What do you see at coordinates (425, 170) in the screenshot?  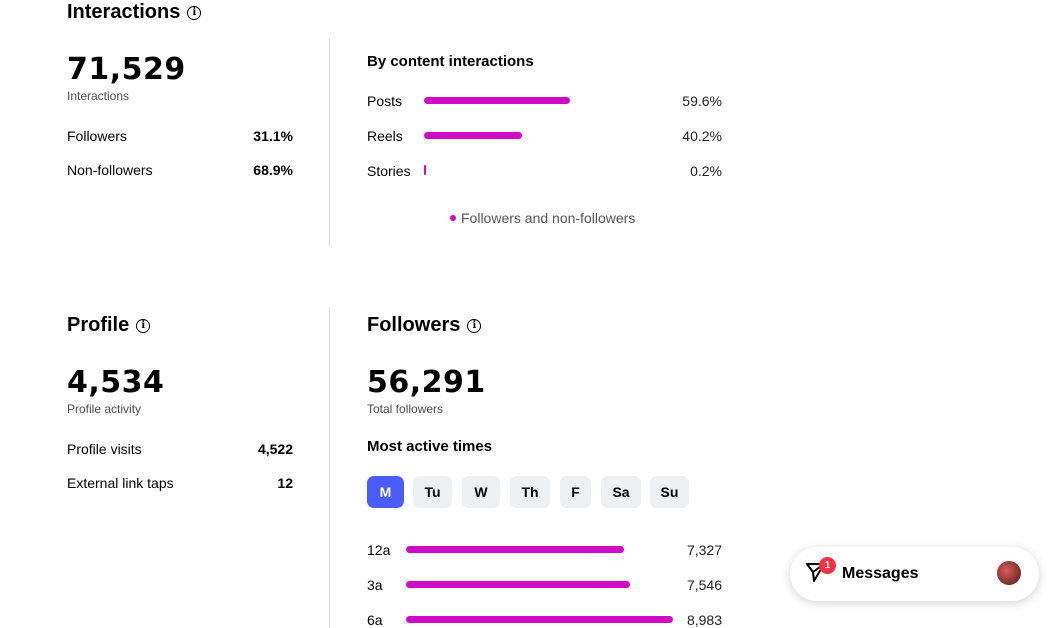 I see `content-bar-stories` at bounding box center [425, 170].